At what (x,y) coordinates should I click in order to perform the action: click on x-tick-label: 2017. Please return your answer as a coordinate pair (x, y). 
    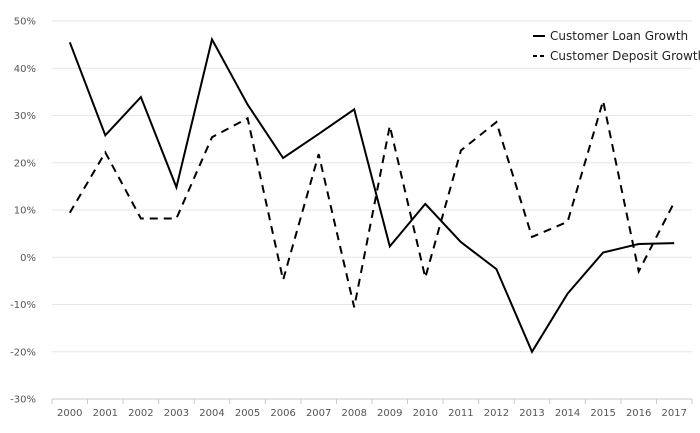
    Looking at the image, I should click on (673, 413).